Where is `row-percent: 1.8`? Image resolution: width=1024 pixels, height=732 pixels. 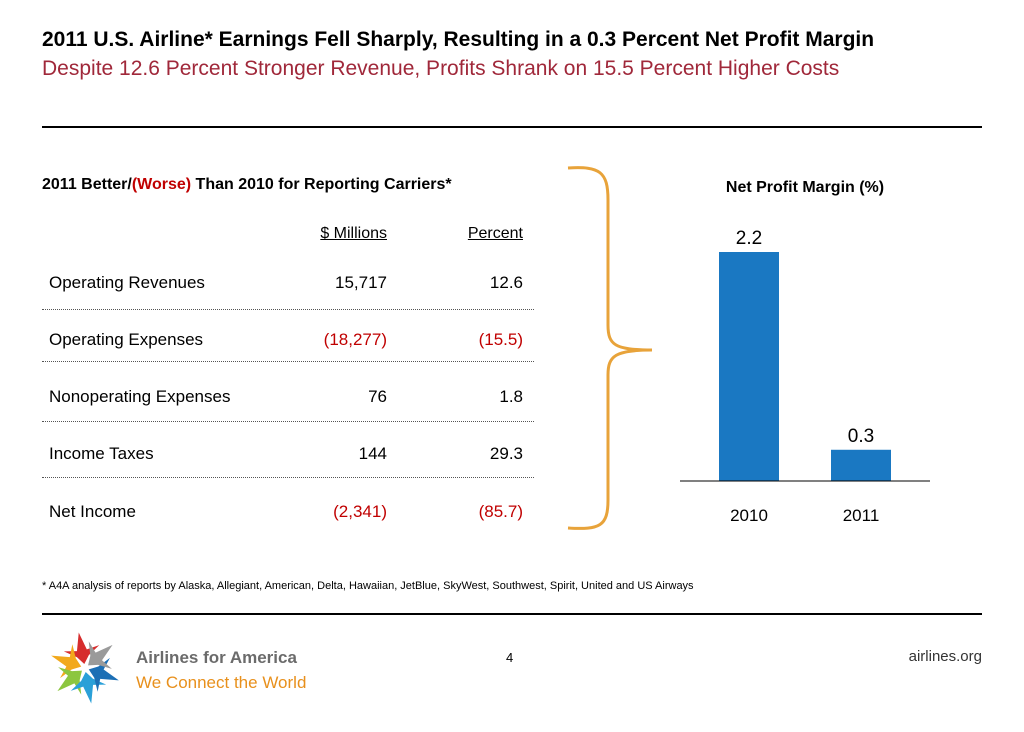 row-percent: 1.8 is located at coordinates (511, 396).